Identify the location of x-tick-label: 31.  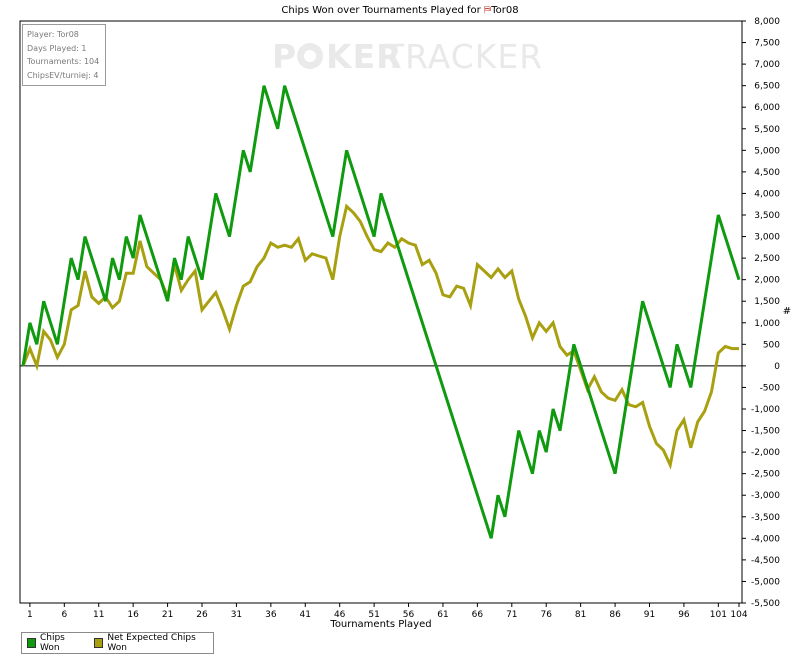
(236, 615).